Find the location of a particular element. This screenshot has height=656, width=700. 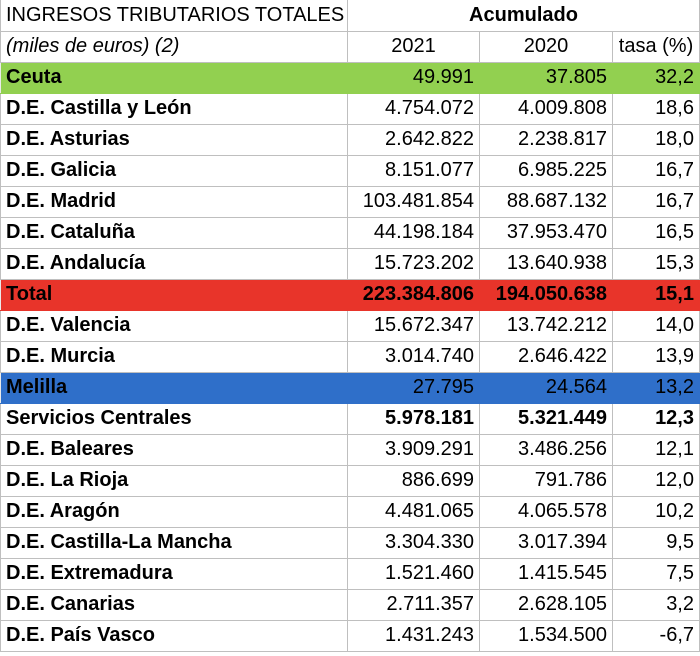

row-value-2021: 5.978.181 is located at coordinates (413, 418).